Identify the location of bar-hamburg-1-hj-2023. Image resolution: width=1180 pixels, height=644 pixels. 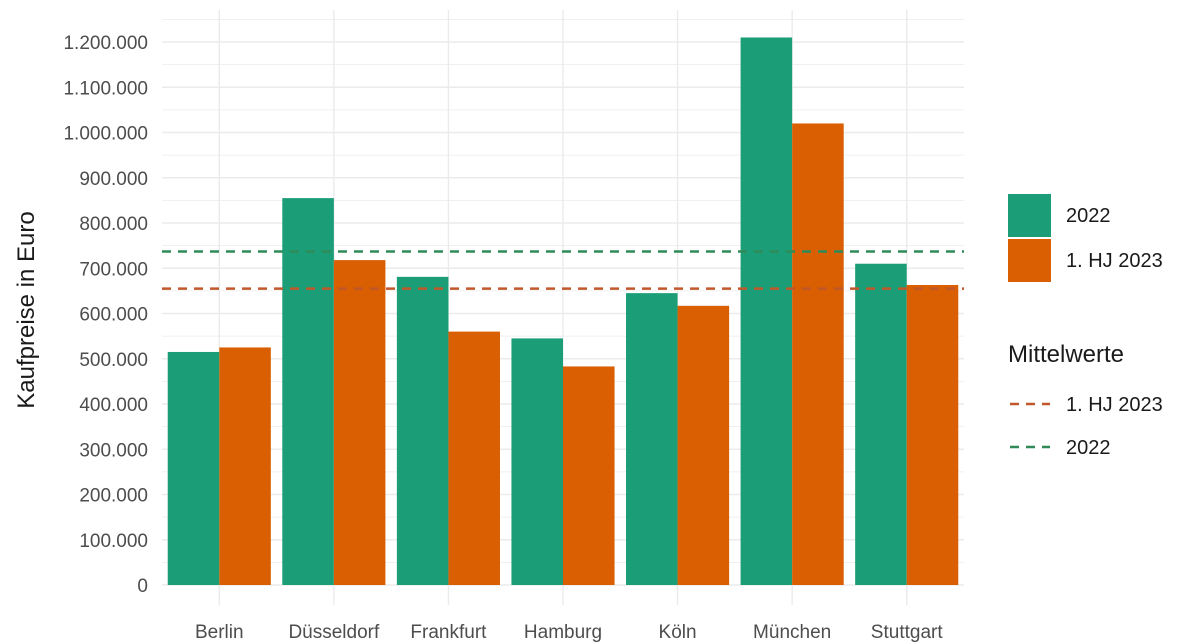
(589, 475).